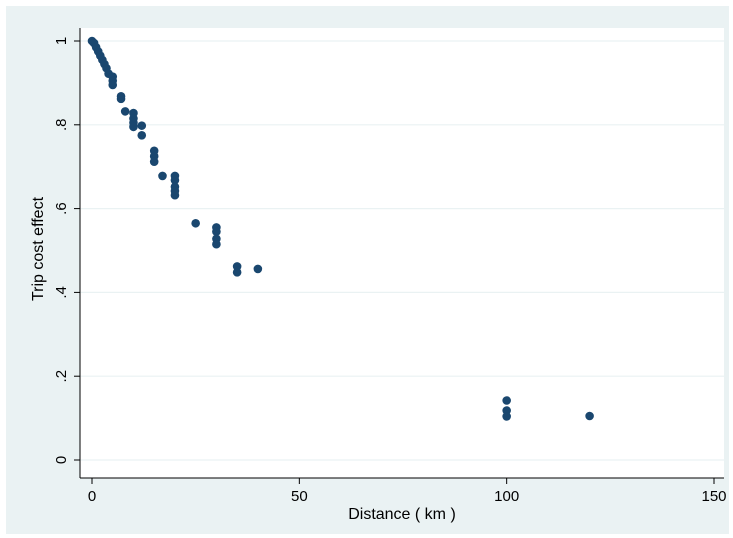  What do you see at coordinates (713, 496) in the screenshot?
I see `x-tick-label: 150` at bounding box center [713, 496].